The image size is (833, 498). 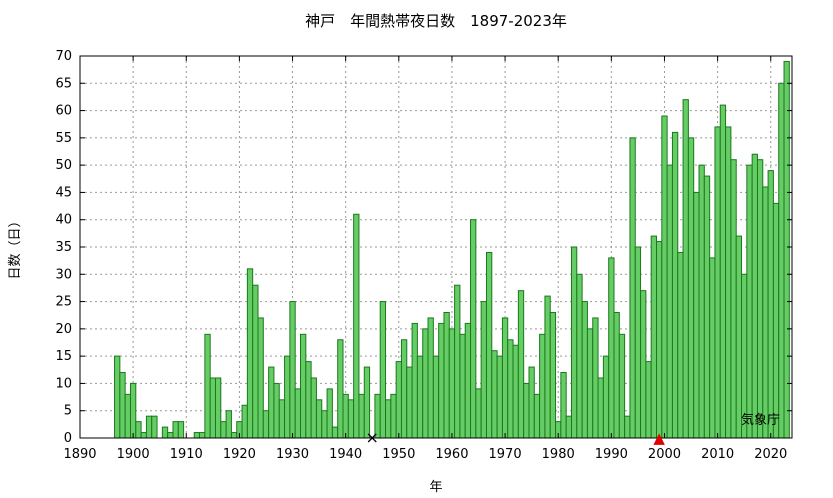 I want to click on markers: × ▲, so click(x=516, y=437).